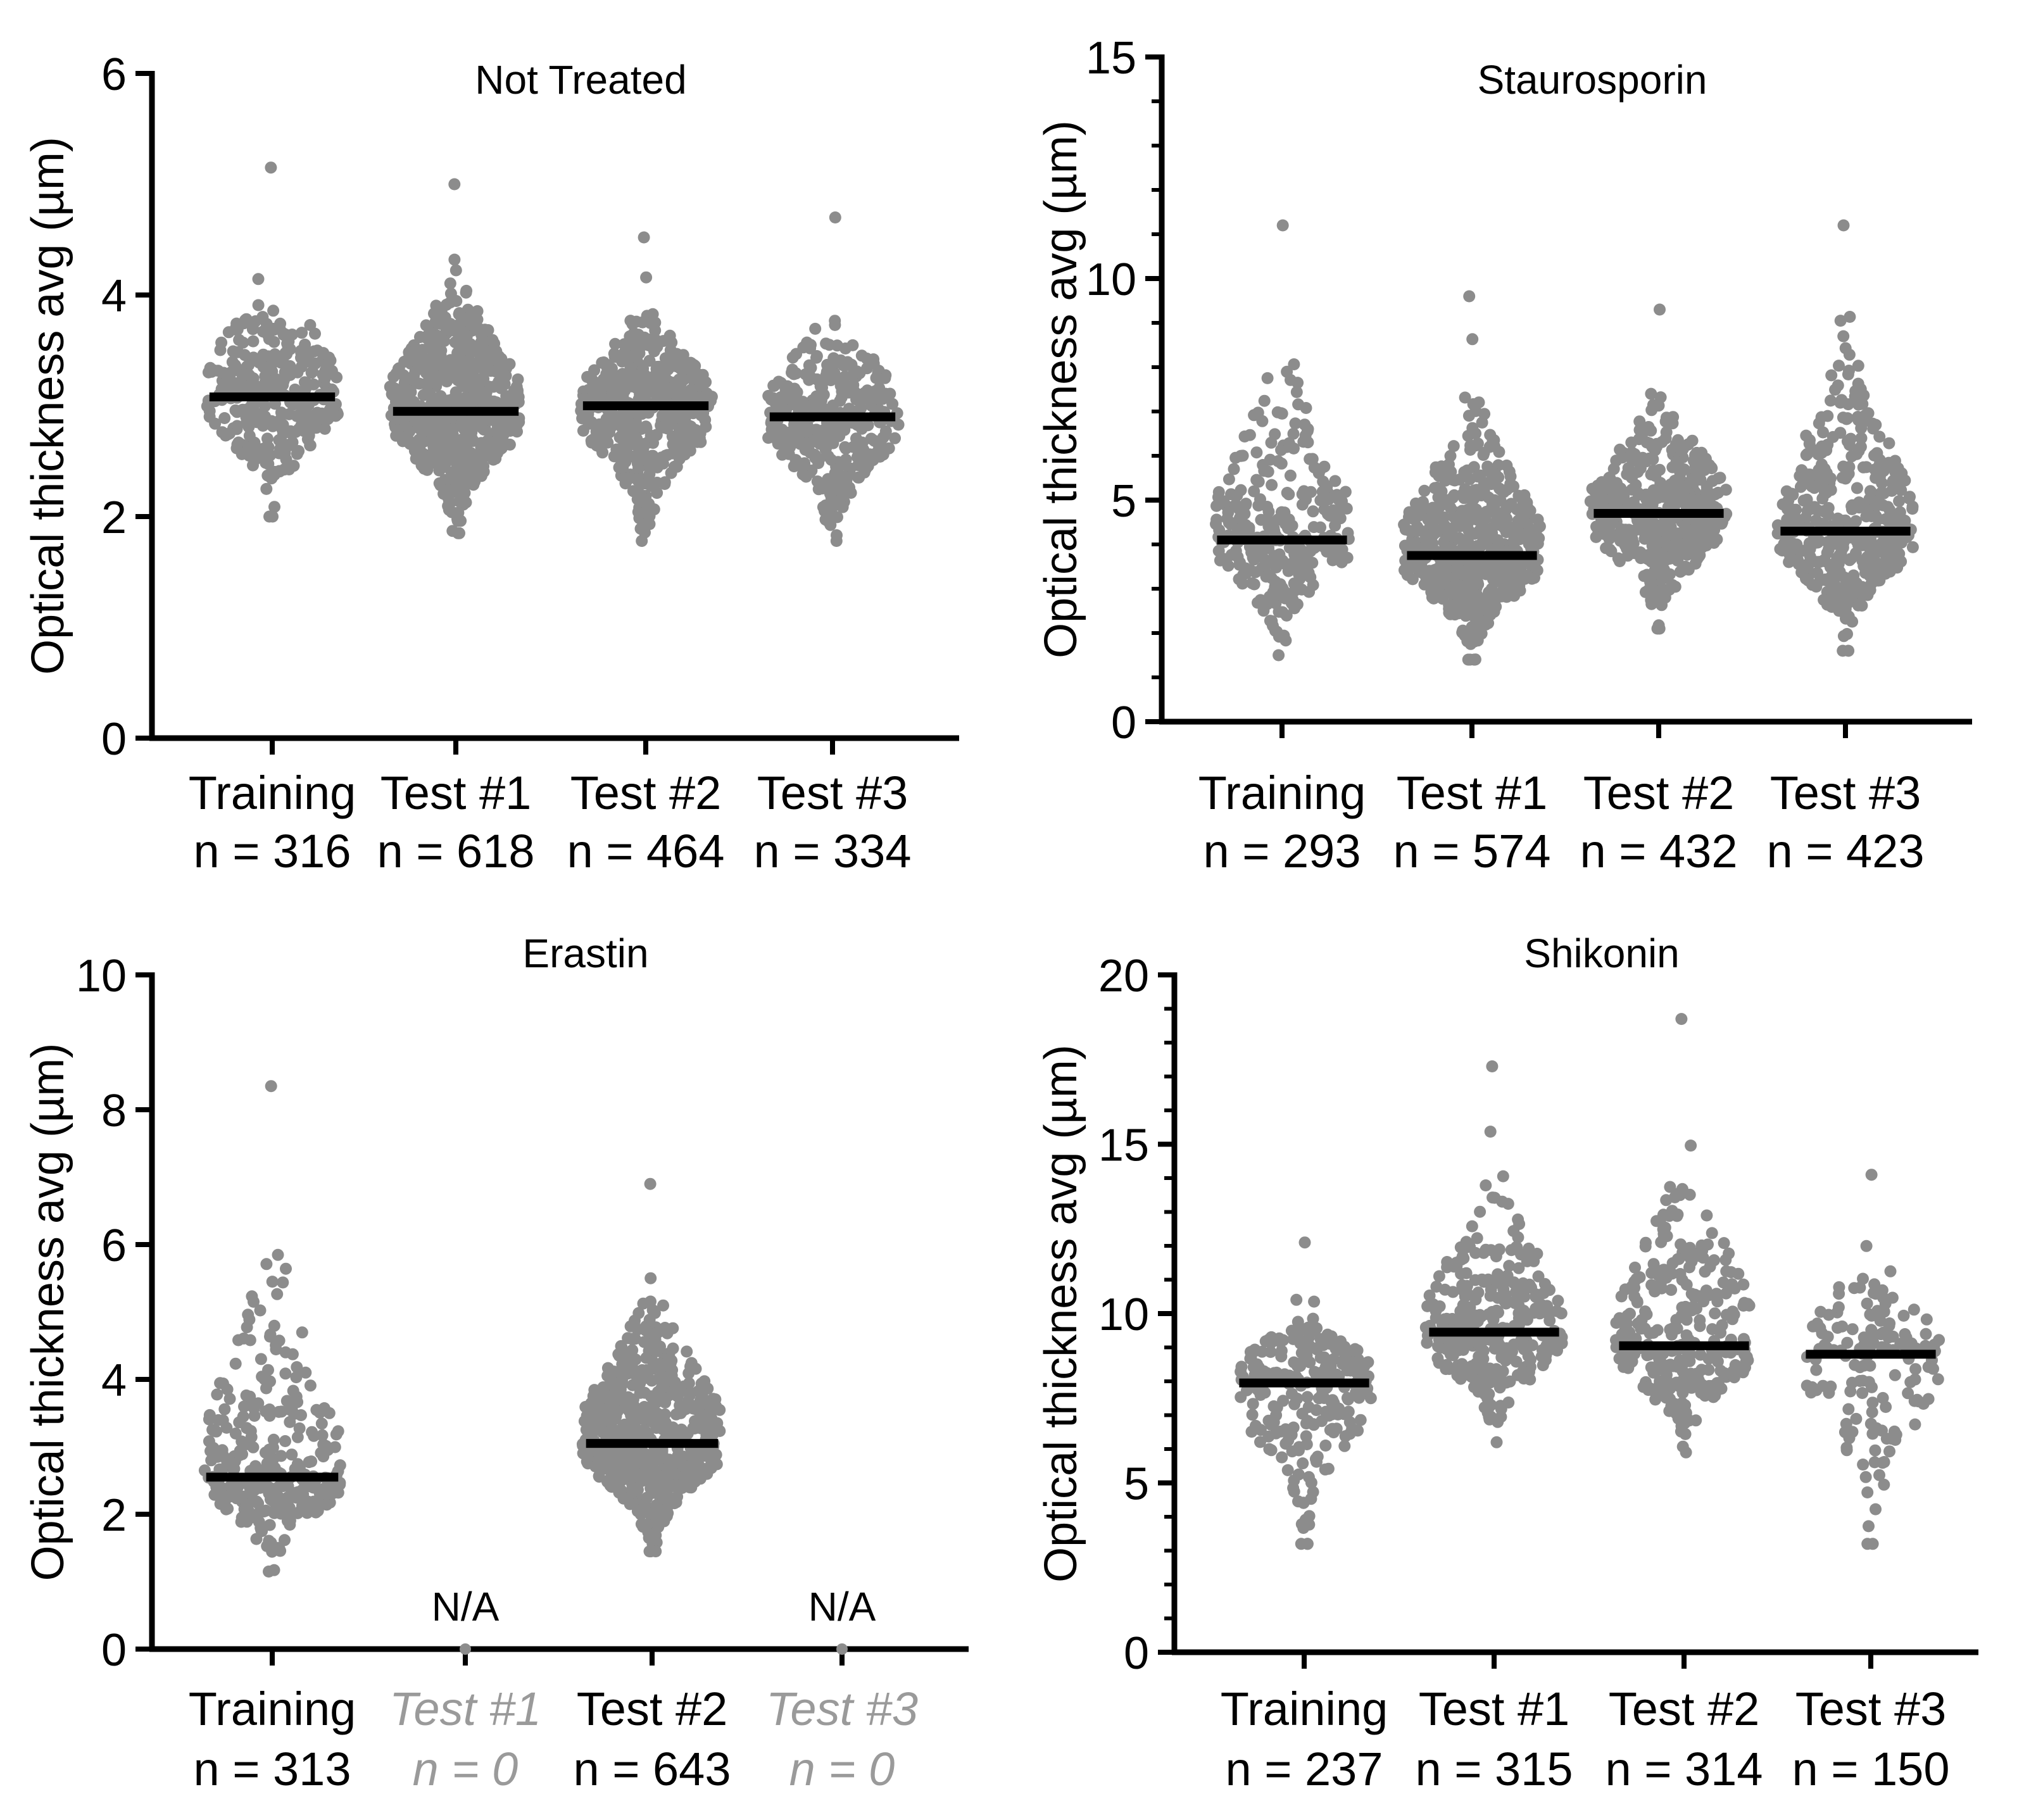 The image size is (2024, 1820). I want to click on group-1: Training n = 293, so click(1282, 548).